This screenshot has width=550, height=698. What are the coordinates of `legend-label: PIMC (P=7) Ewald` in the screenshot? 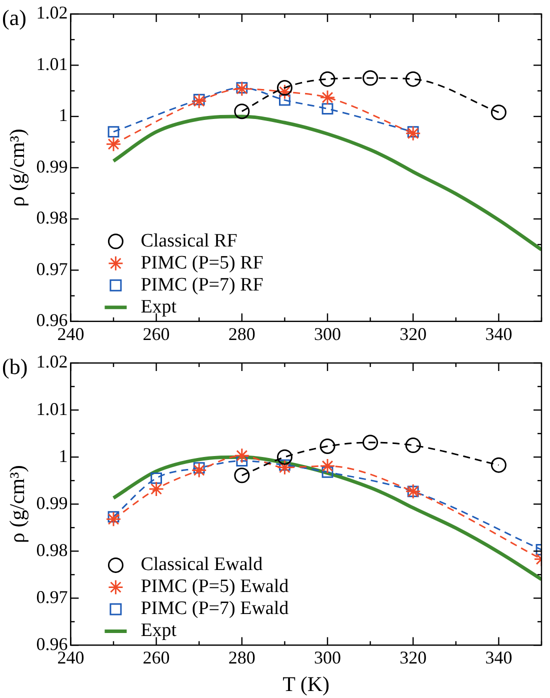 It's located at (215, 609).